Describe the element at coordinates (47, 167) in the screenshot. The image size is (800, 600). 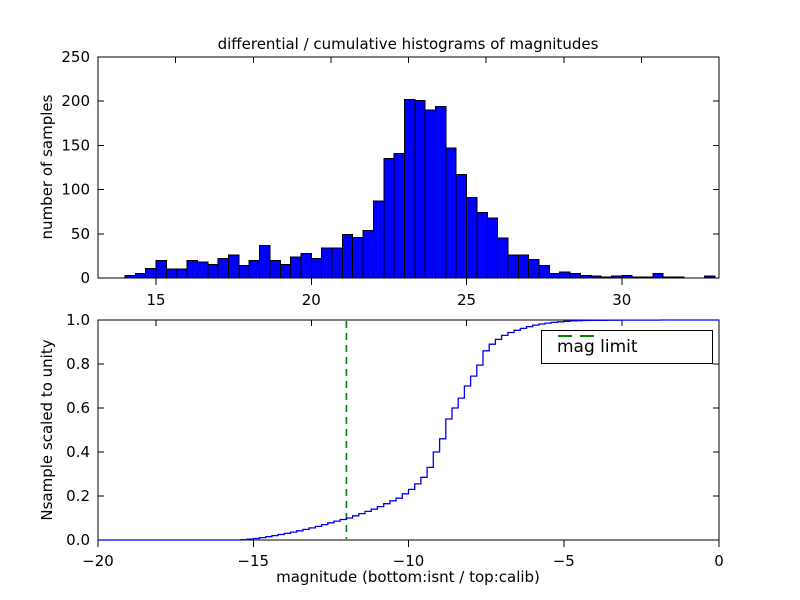
I see `top-y-axis-label: number of samples` at that location.